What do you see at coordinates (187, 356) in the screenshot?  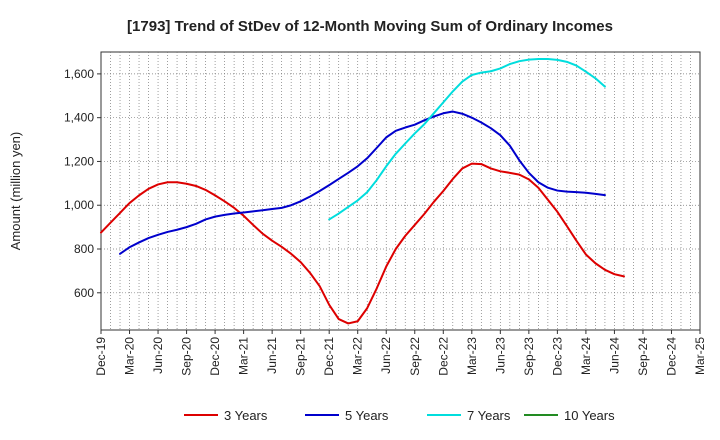 I see `x-tick-label: Sep-20` at bounding box center [187, 356].